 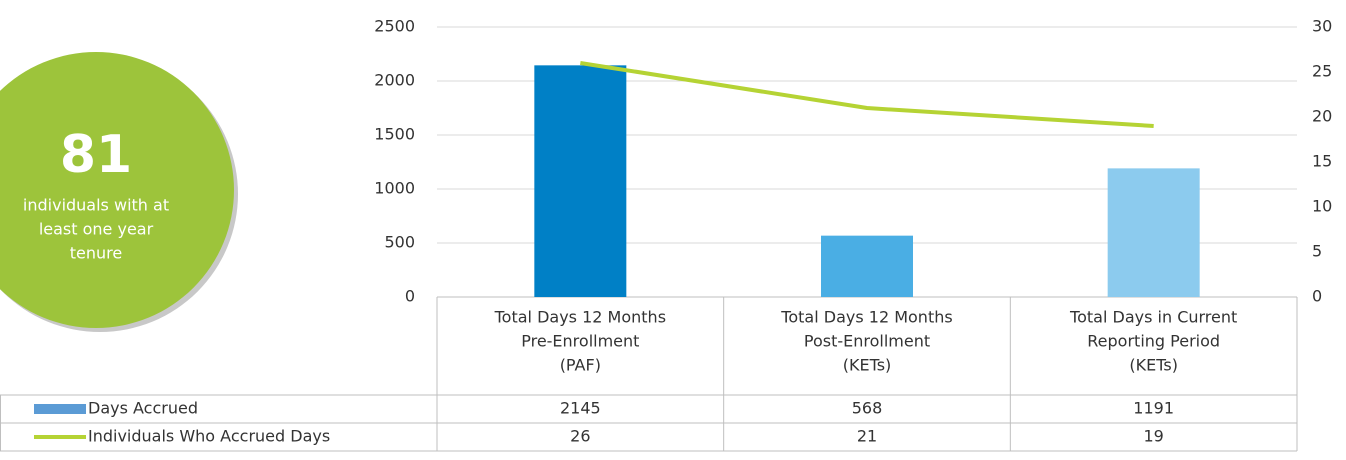 What do you see at coordinates (1322, 206) in the screenshot?
I see `y2-tick-label: 10` at bounding box center [1322, 206].